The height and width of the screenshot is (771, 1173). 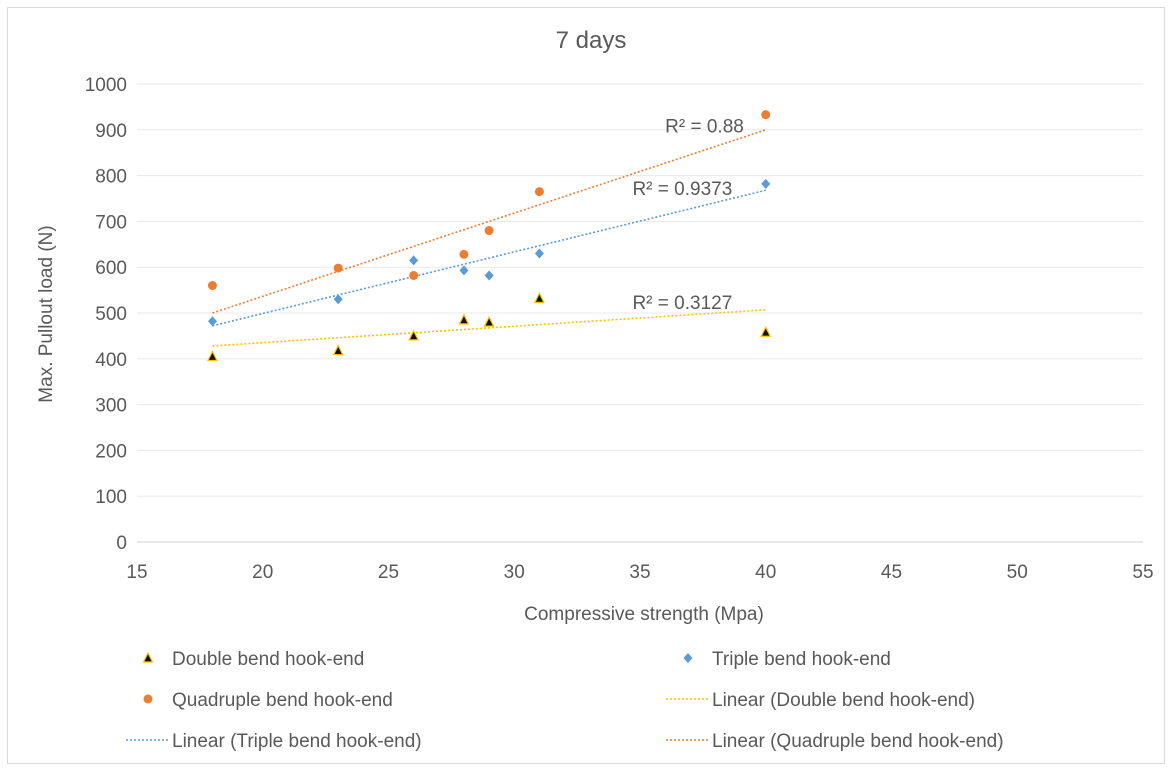 What do you see at coordinates (111, 177) in the screenshot?
I see `y-tick-label: 800` at bounding box center [111, 177].